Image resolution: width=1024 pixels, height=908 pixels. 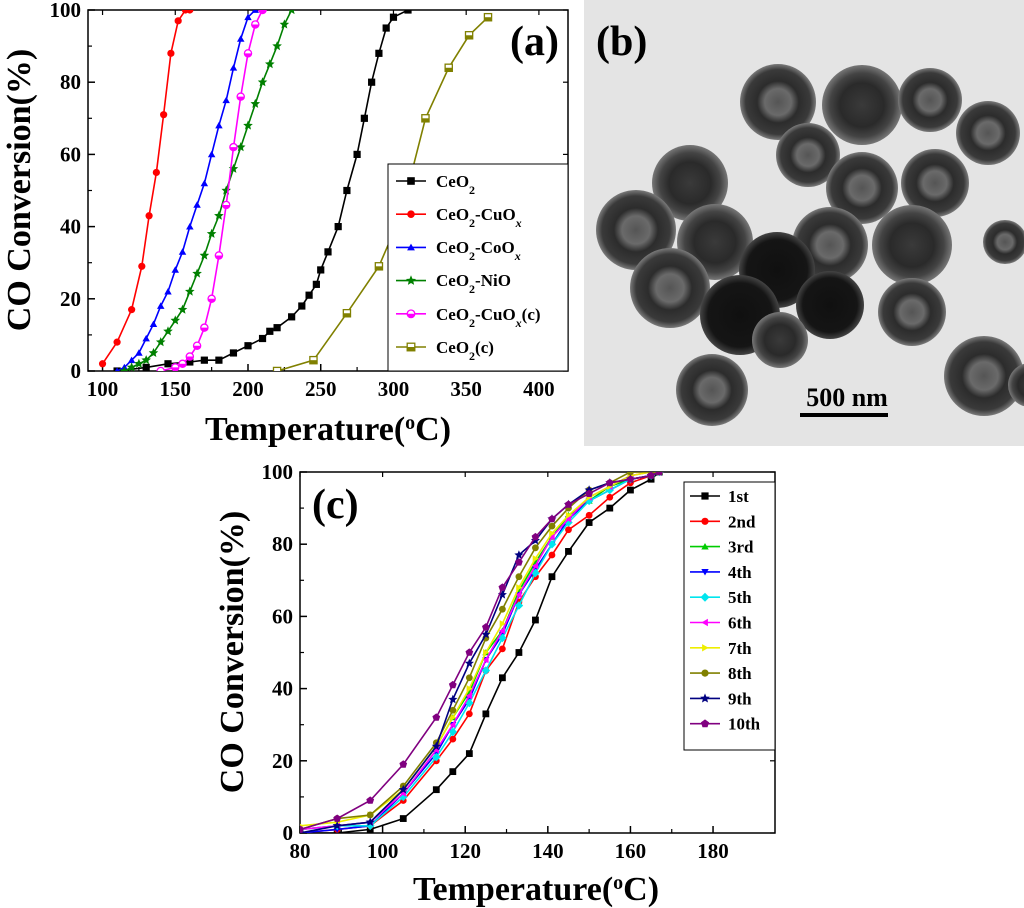 What do you see at coordinates (548, 851) in the screenshot?
I see `panel-c-x-tick-label: 140` at bounding box center [548, 851].